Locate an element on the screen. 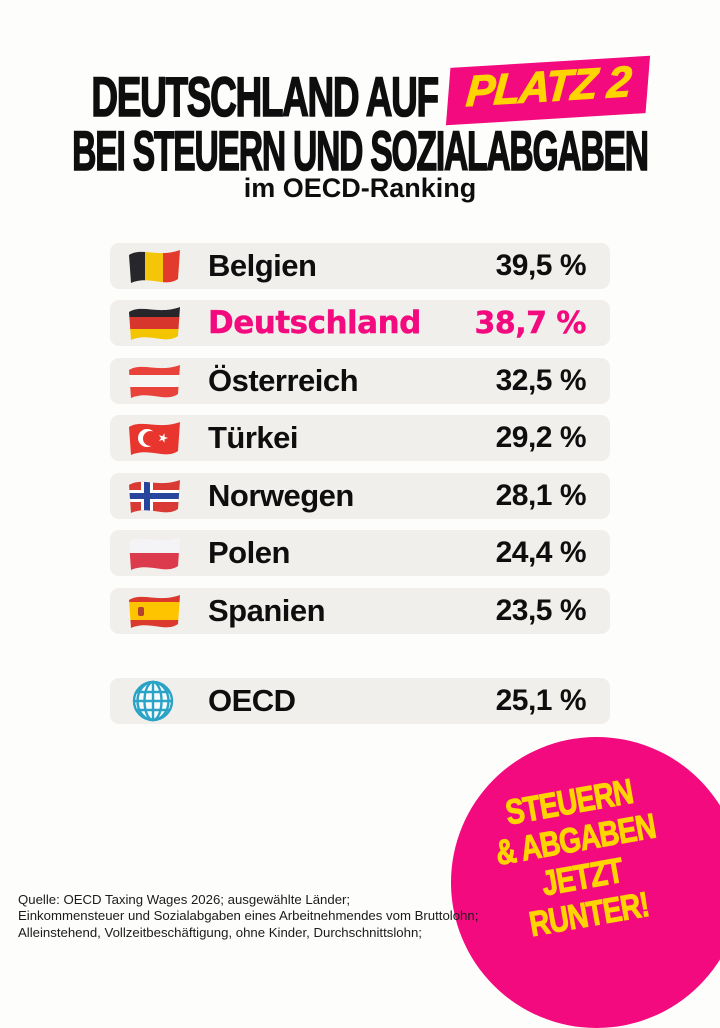  country-name: Belgien is located at coordinates (262, 265).